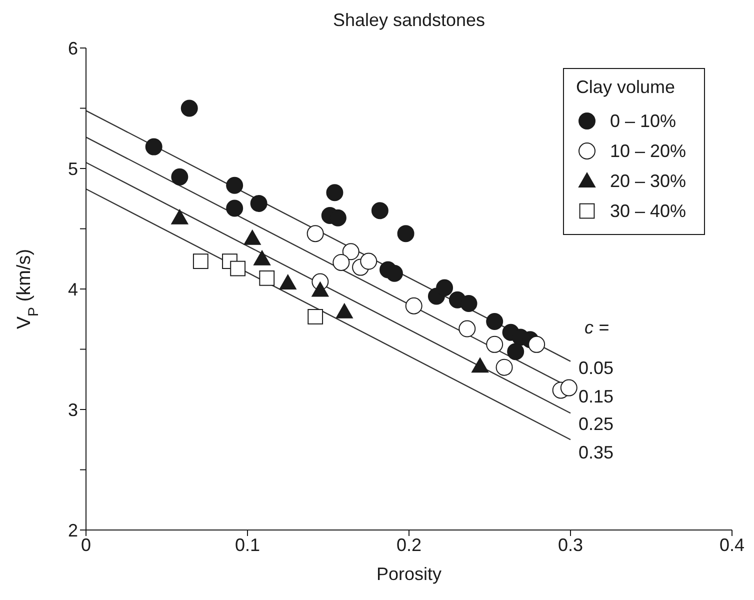 The height and width of the screenshot is (600, 754). Describe the element at coordinates (73, 48) in the screenshot. I see `y-tick-label: 6` at that location.